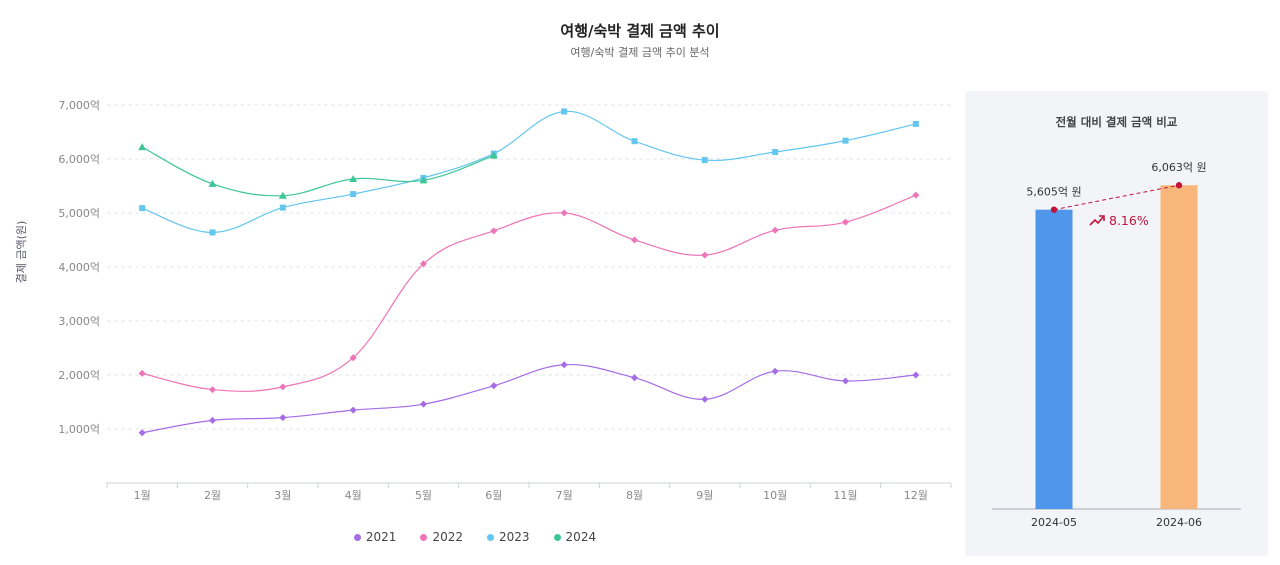 The width and height of the screenshot is (1280, 565). Describe the element at coordinates (514, 537) in the screenshot. I see `legend-label: 2023` at that location.